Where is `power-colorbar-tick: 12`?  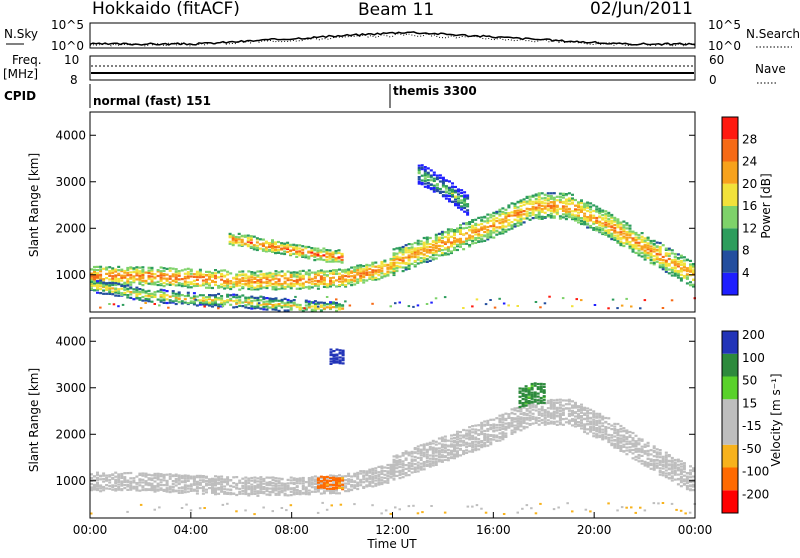
power-colorbar-tick: 12 is located at coordinates (749, 228).